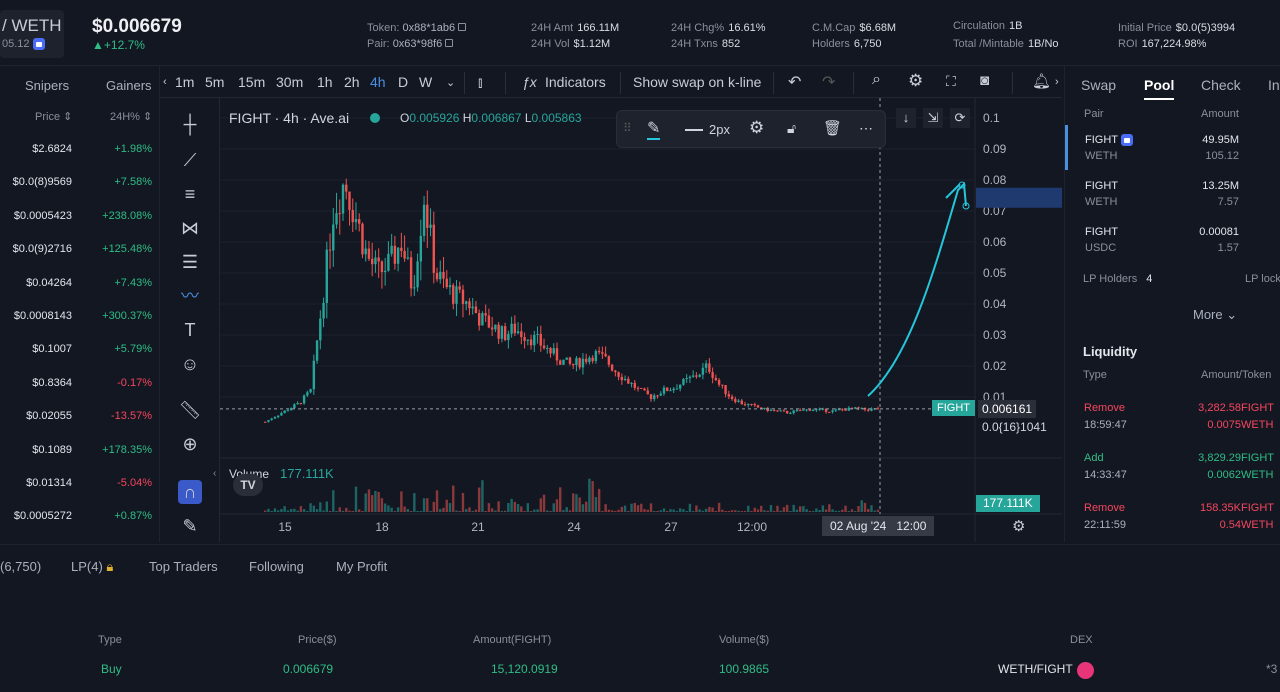 The width and height of the screenshot is (1280, 692). What do you see at coordinates (1274, 85) in the screenshot?
I see `tab-more: Int` at bounding box center [1274, 85].